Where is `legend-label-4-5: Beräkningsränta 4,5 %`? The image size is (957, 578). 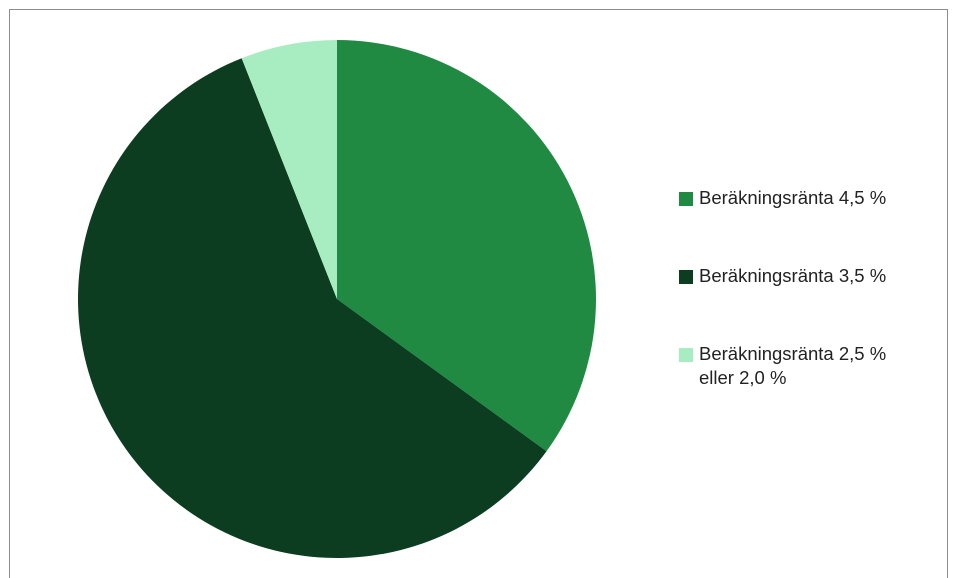
legend-label-4-5: Beräkningsränta 4,5 % is located at coordinates (793, 197).